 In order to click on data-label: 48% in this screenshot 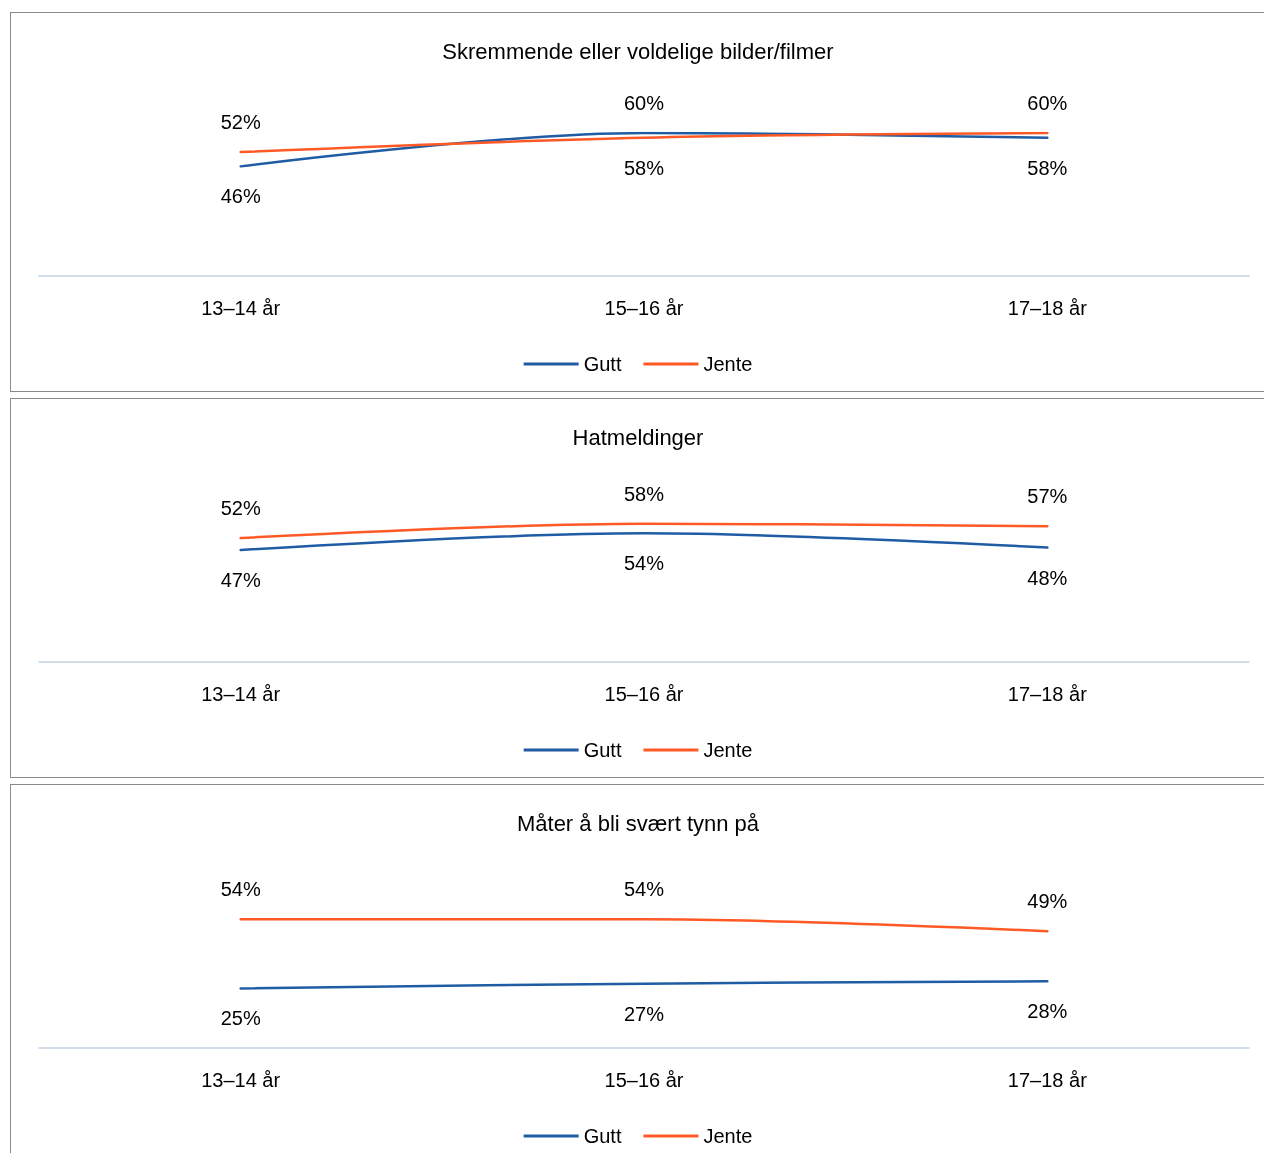, I will do `click(1047, 577)`.